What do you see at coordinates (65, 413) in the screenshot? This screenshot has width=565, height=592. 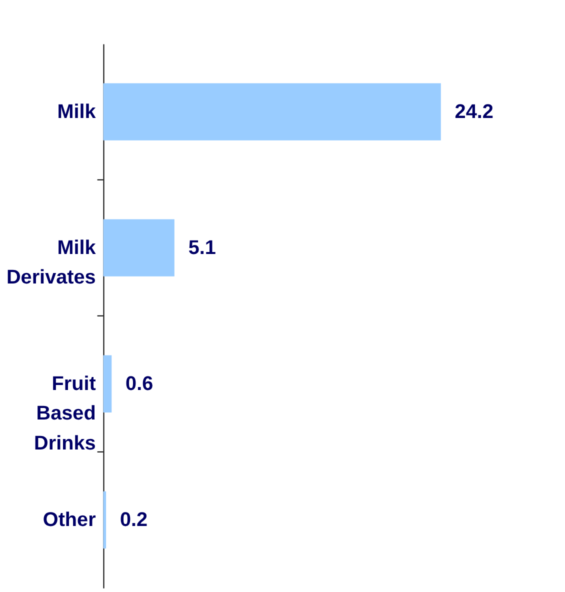 I see `y-tick-label: Fruit Based Drinks` at bounding box center [65, 413].